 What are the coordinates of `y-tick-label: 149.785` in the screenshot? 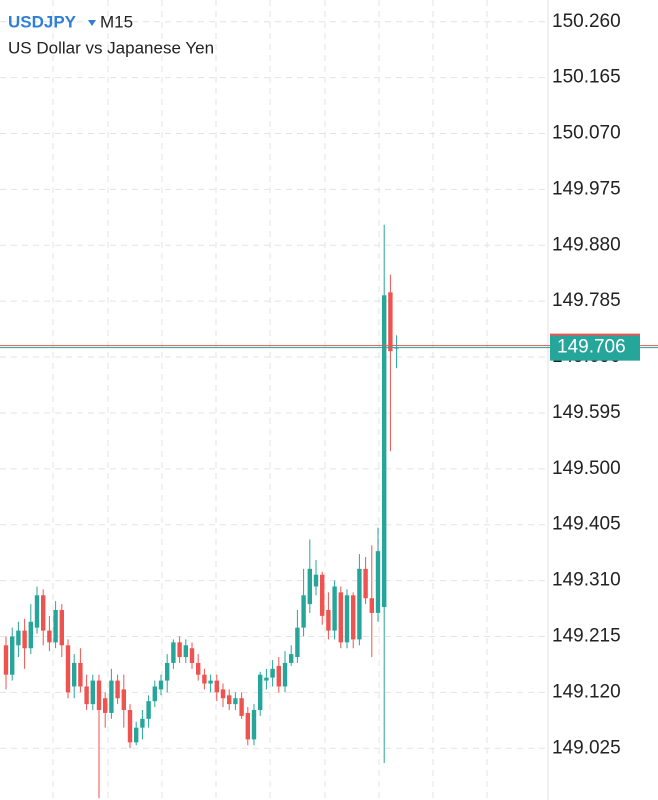 It's located at (586, 300).